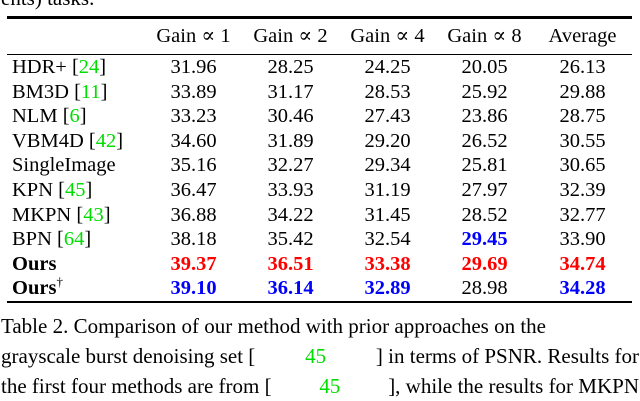 The width and height of the screenshot is (640, 401). I want to click on table-row: BM3D [11] 33.89 31.17 28.53 25.92 29.88, so click(319, 92).